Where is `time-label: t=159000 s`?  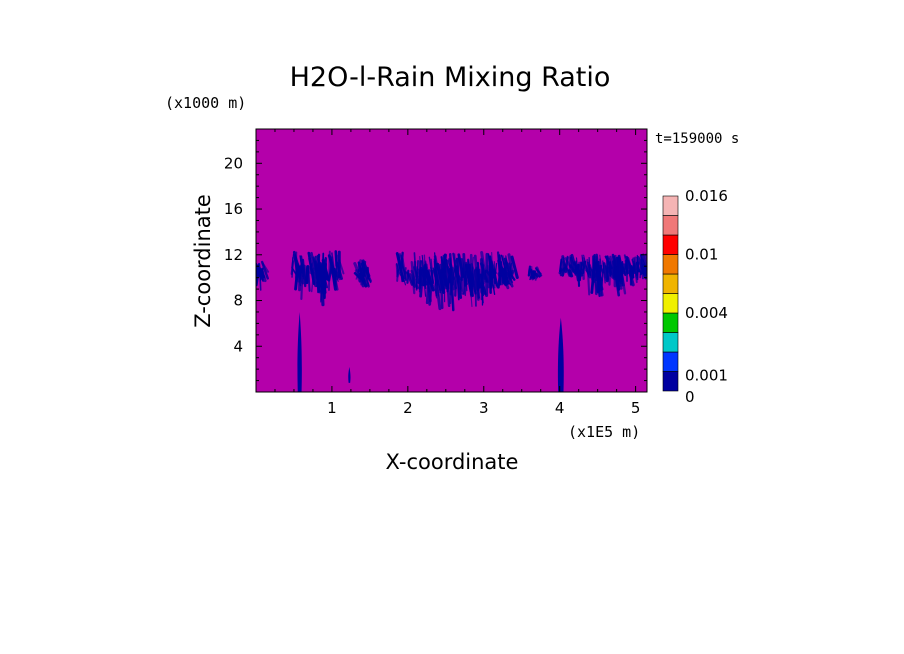 time-label: t=159000 s is located at coordinates (697, 139).